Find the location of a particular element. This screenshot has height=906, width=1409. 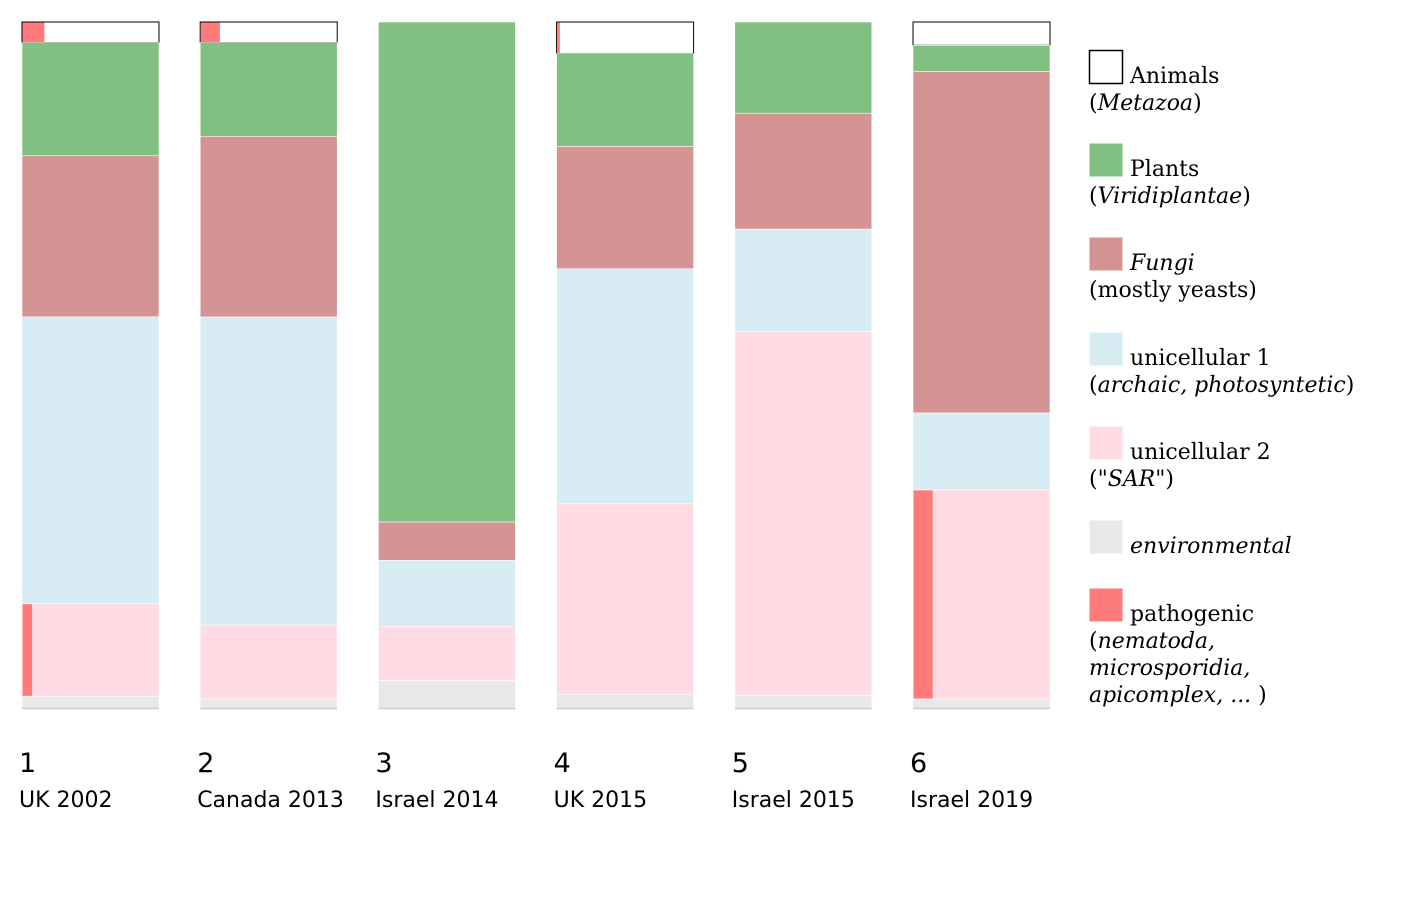

column-number: 3 is located at coordinates (383, 763).